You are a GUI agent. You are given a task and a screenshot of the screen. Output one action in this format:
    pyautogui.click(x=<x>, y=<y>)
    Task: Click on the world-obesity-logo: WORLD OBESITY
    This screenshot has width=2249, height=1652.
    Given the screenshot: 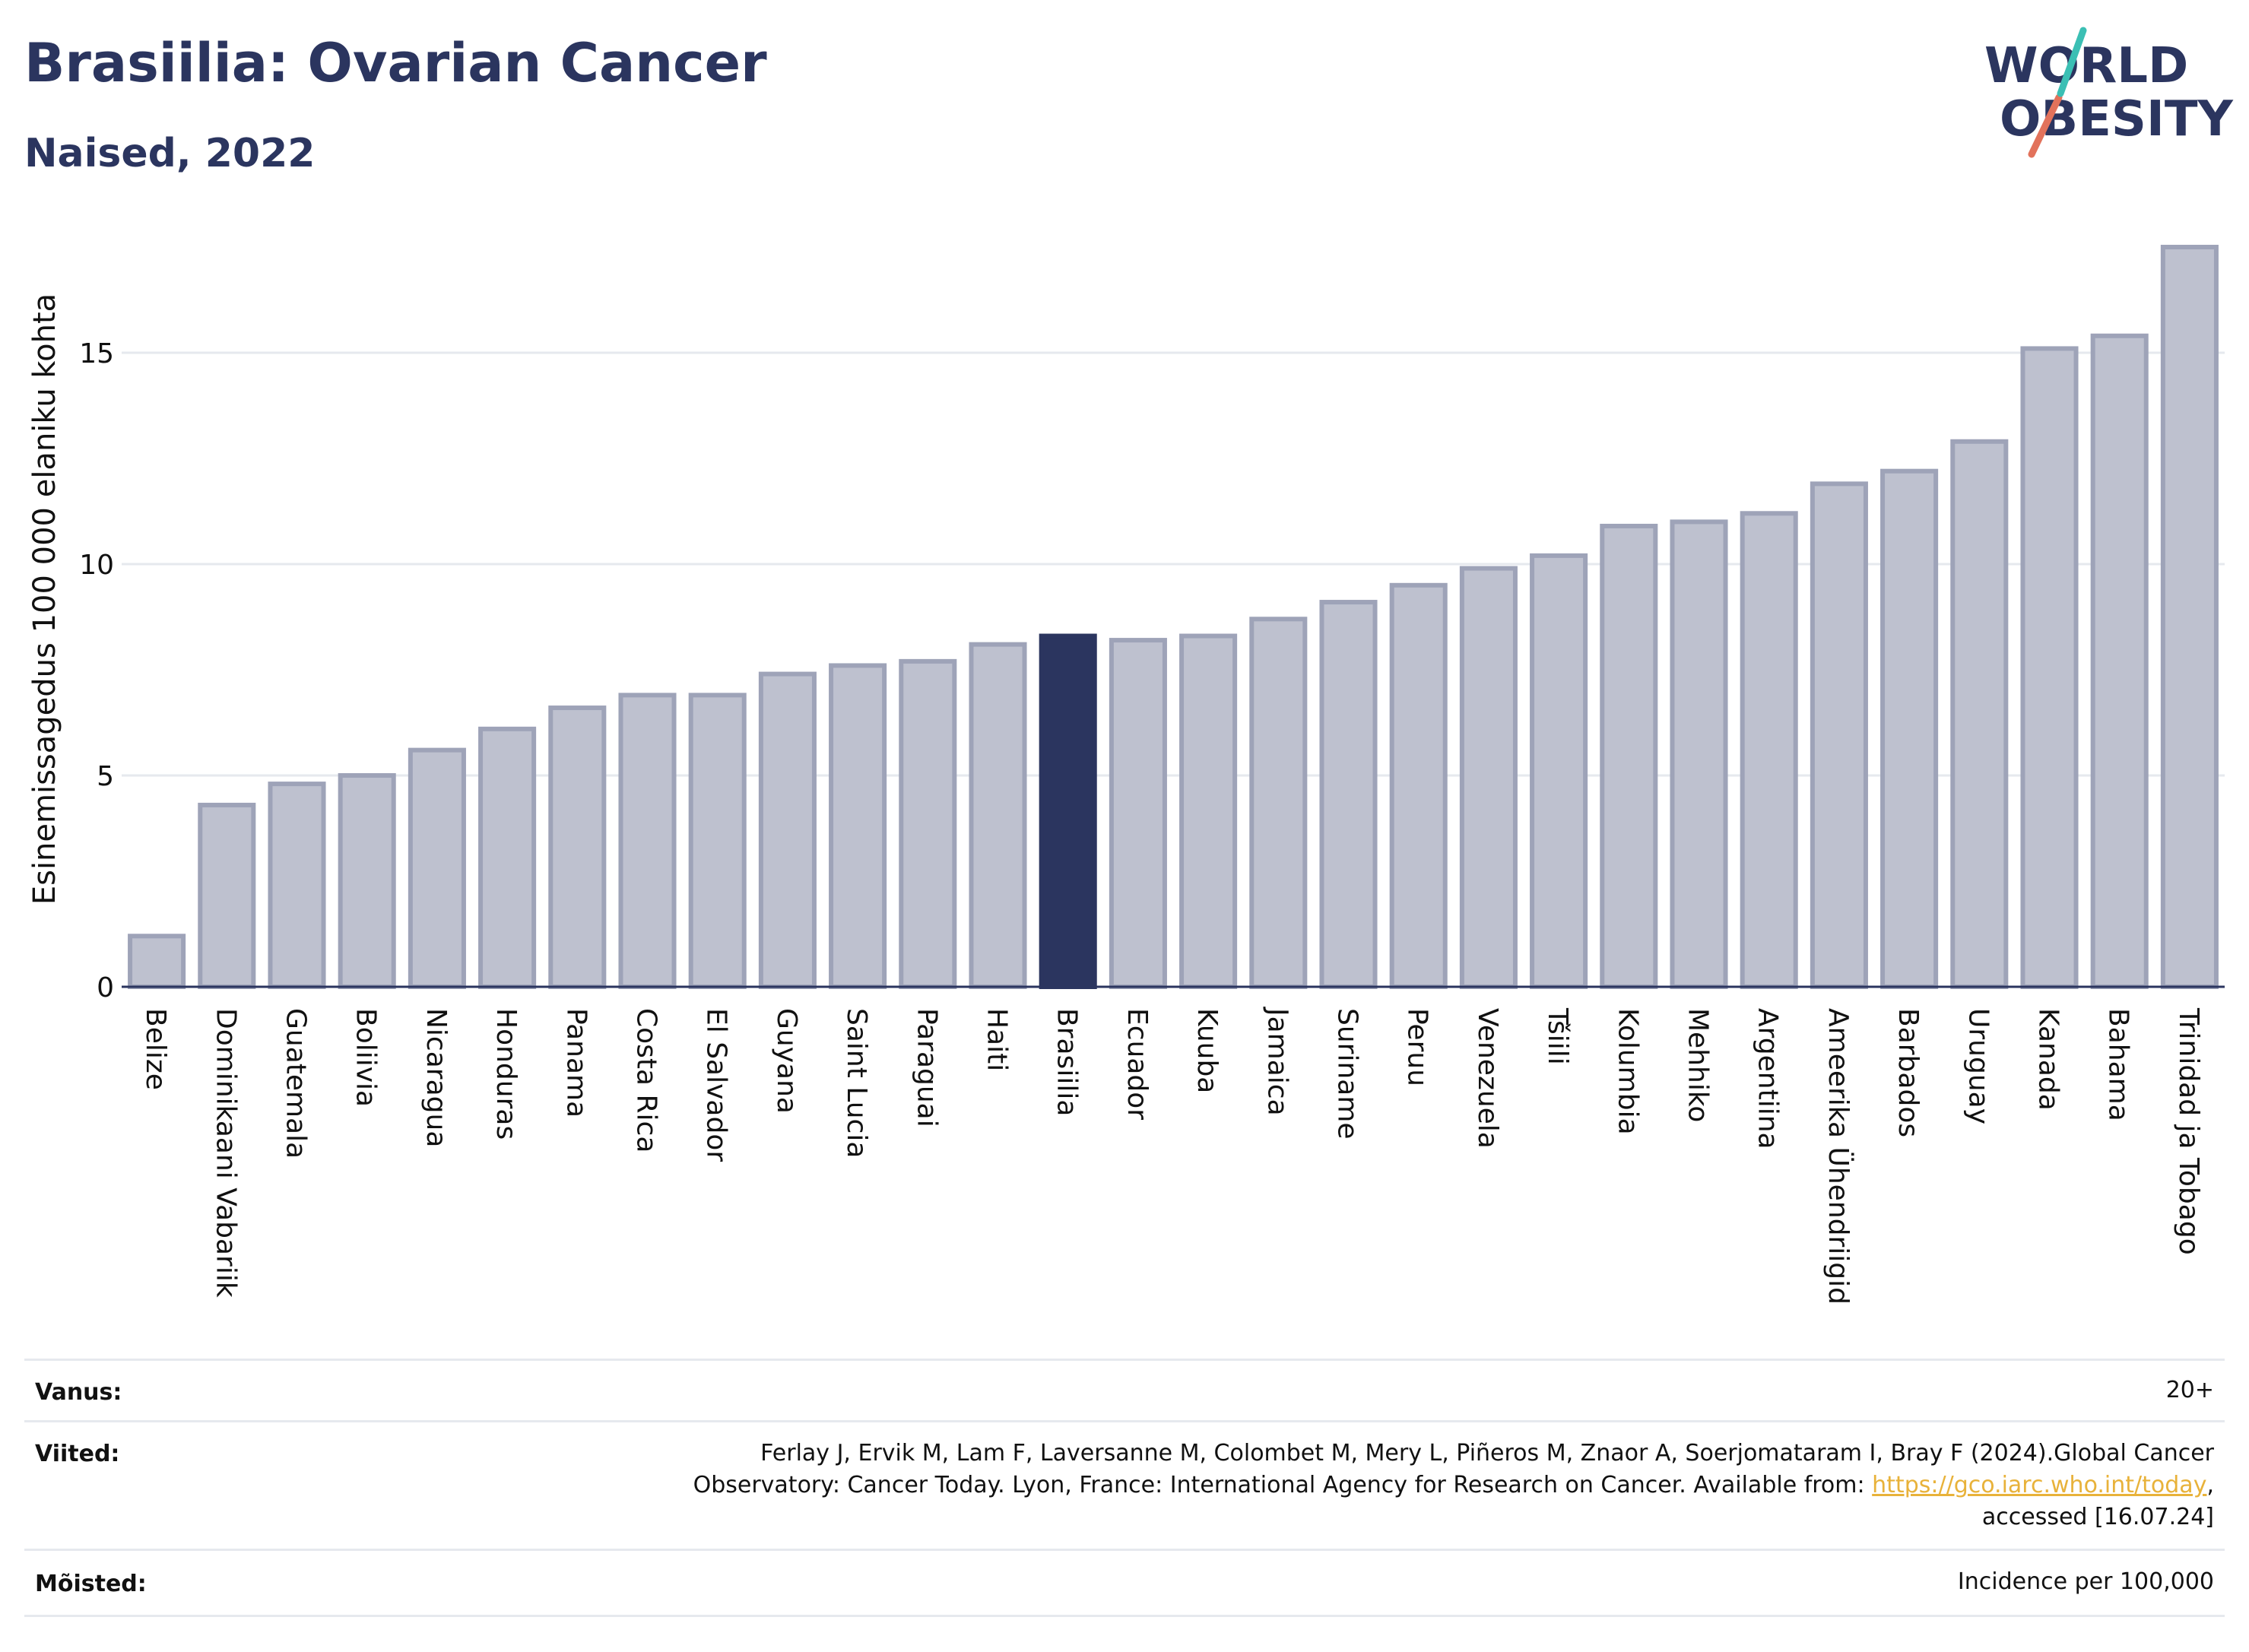 What is the action you would take?
    pyautogui.click(x=2108, y=92)
    